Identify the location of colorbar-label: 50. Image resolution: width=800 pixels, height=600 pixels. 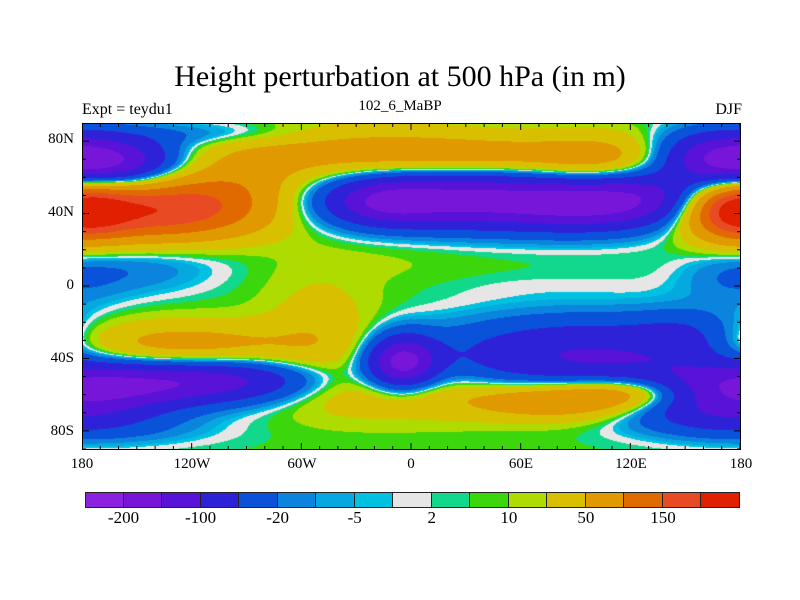
(586, 517).